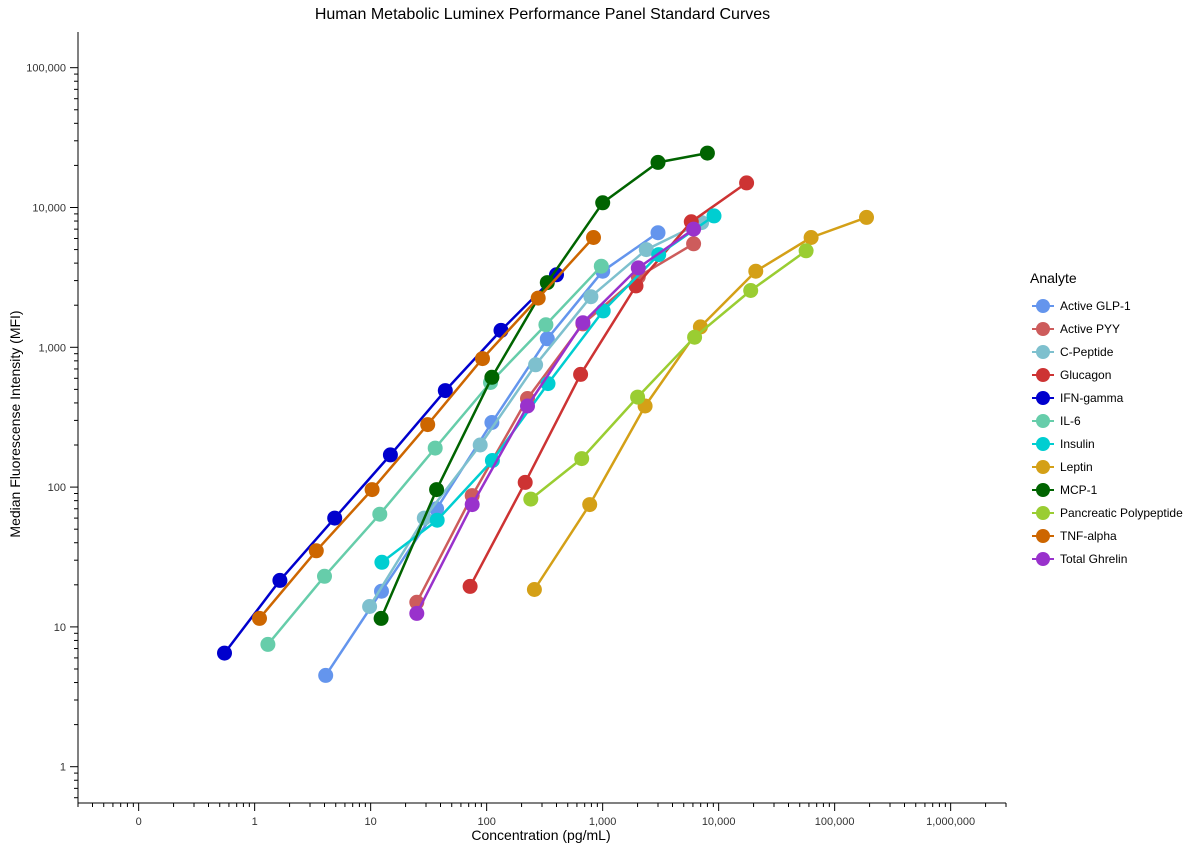 This screenshot has width=1200, height=850. I want to click on x-tick-label: 0, so click(139, 822).